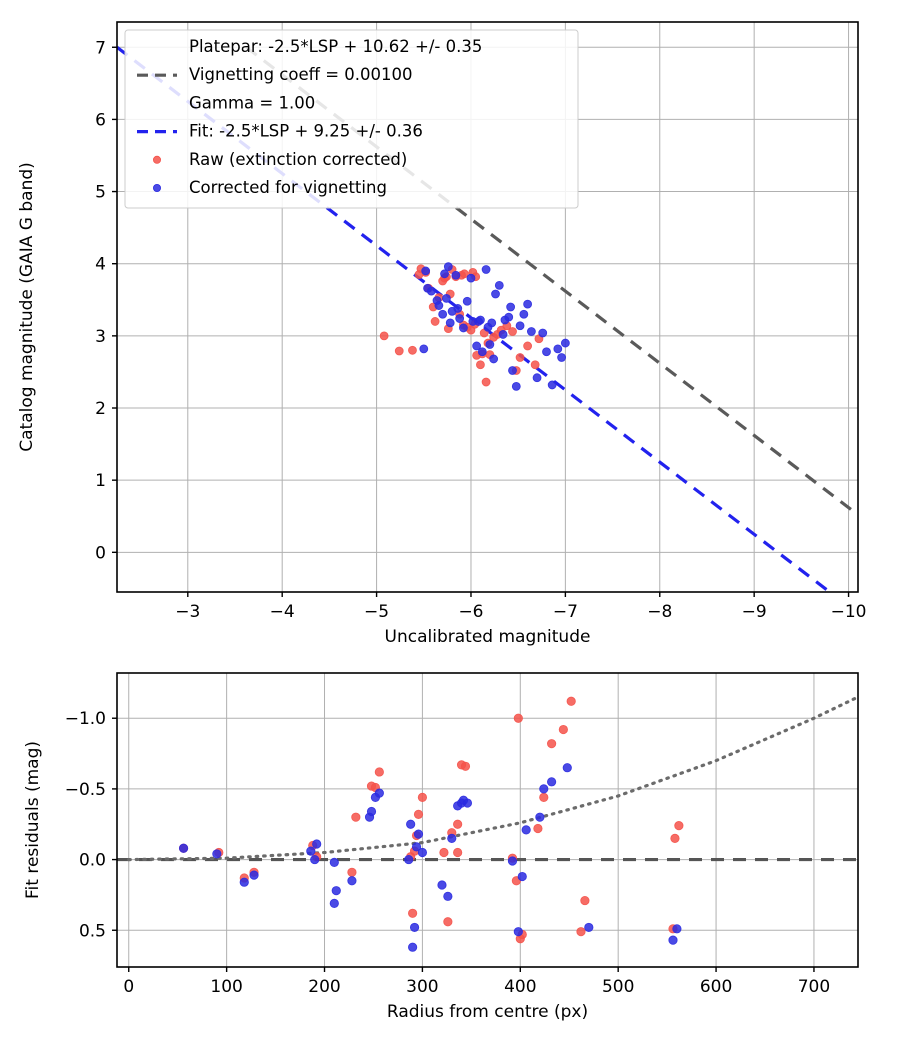  Describe the element at coordinates (100, 481) in the screenshot. I see `y-tick-label: 1` at that location.